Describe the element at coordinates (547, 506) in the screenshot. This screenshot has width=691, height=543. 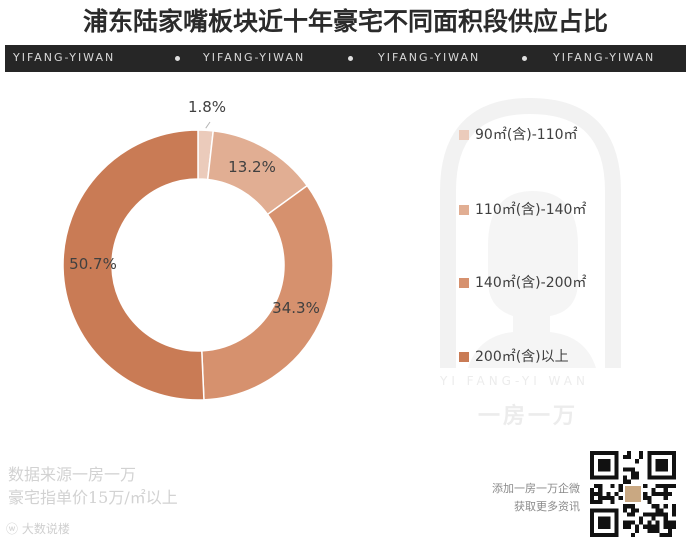
I see `contact-line: 获取更多资讯` at that location.